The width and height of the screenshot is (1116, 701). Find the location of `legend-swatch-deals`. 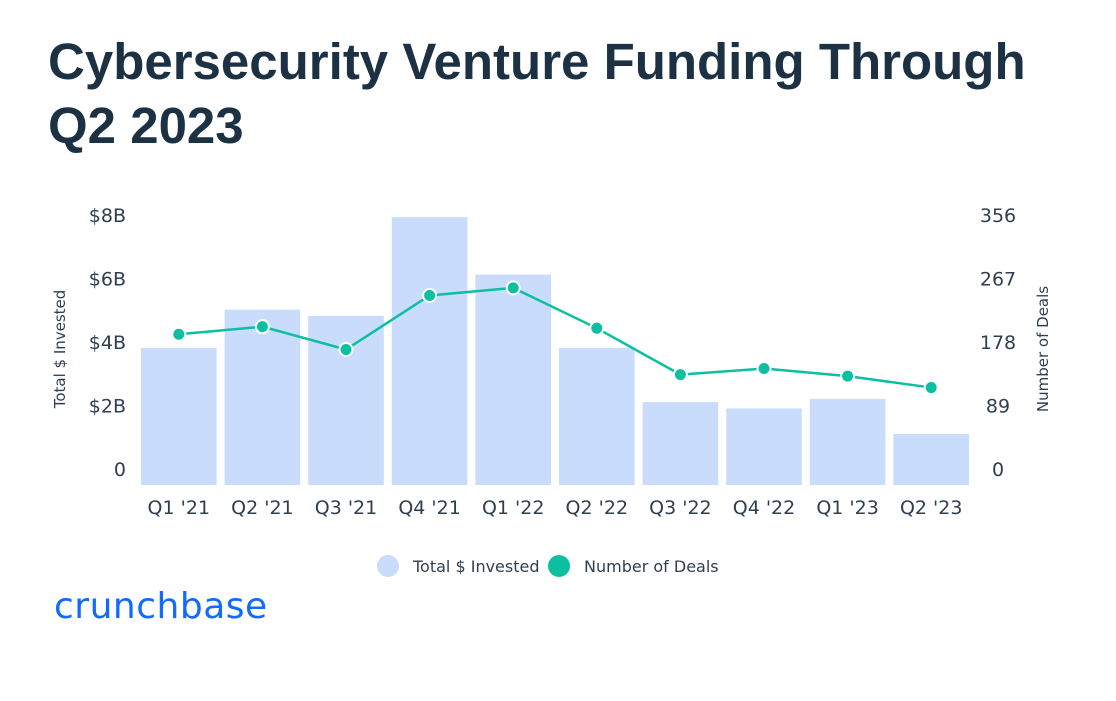

legend-swatch-deals is located at coordinates (559, 566).